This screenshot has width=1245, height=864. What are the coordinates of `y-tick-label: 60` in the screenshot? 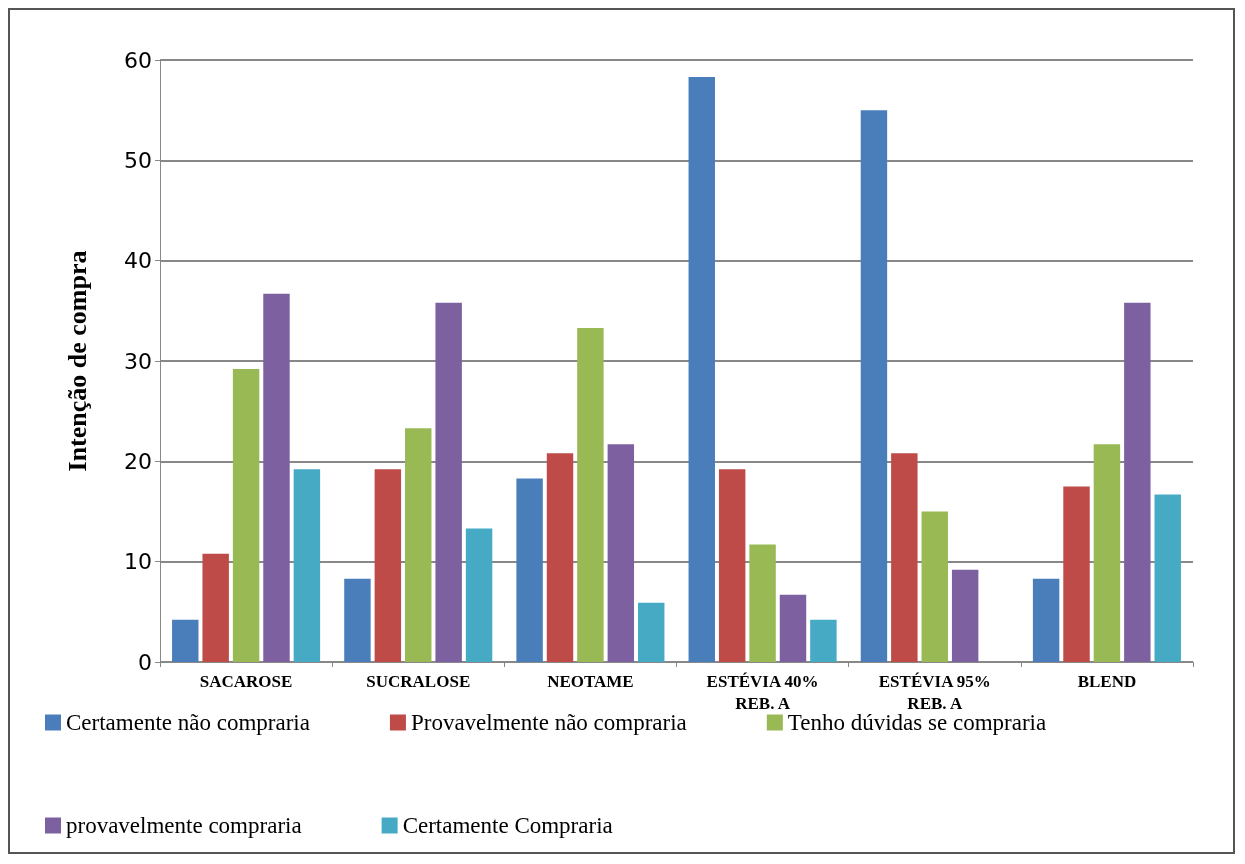 It's located at (138, 60).